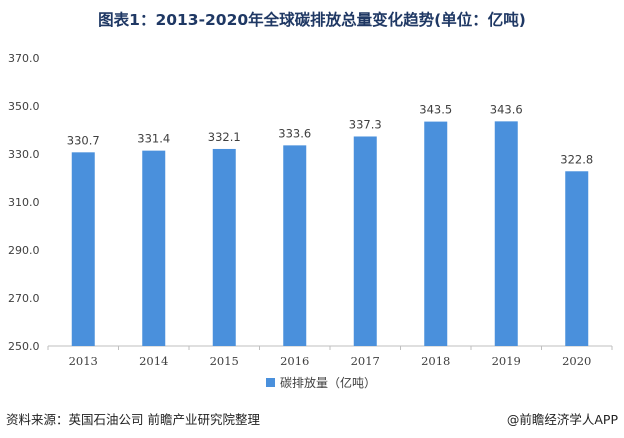 The image size is (624, 438). I want to click on legend-label: 碳排放量（亿吨）, so click(328, 382).